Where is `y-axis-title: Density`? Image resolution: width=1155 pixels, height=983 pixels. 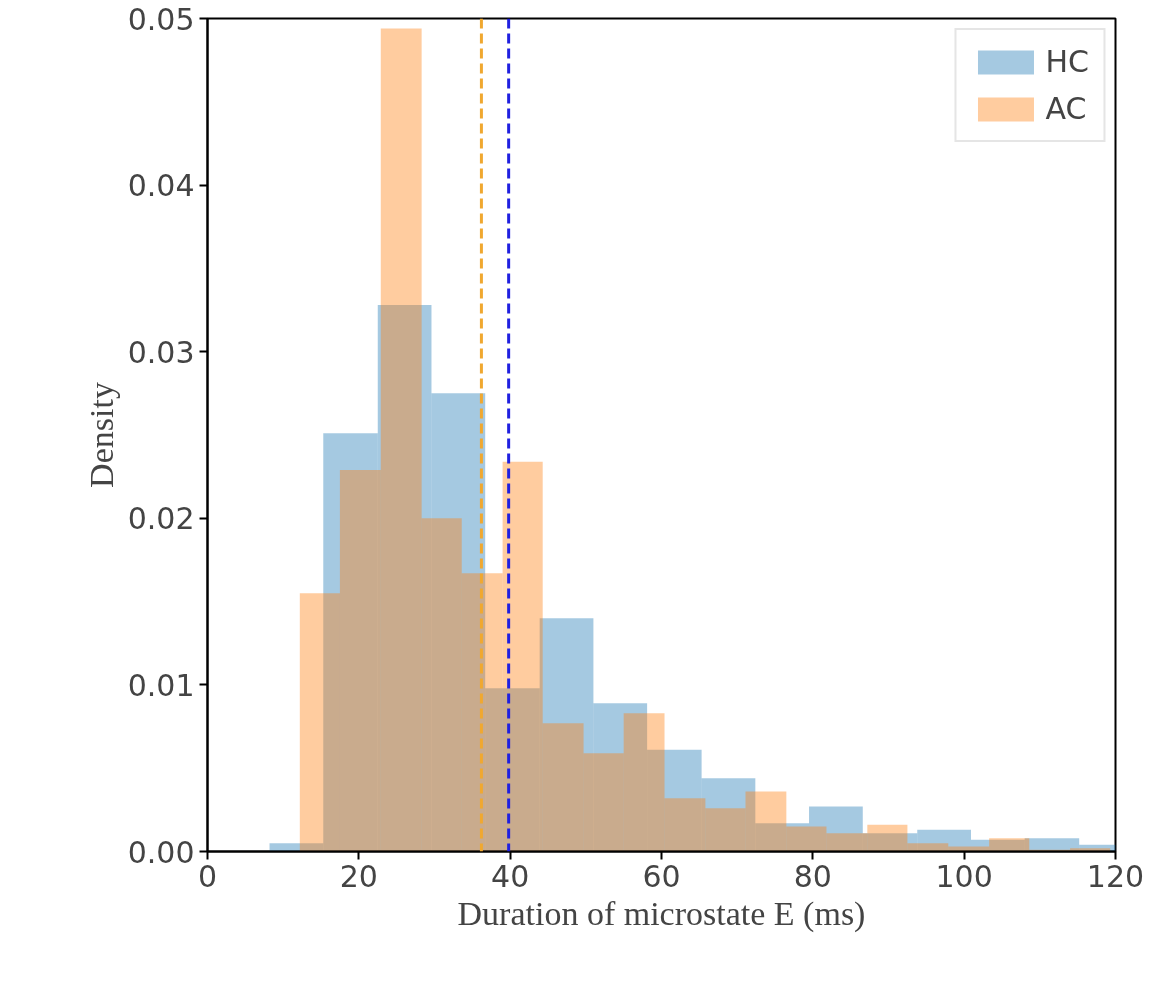 y-axis-title: Density is located at coordinates (101, 435).